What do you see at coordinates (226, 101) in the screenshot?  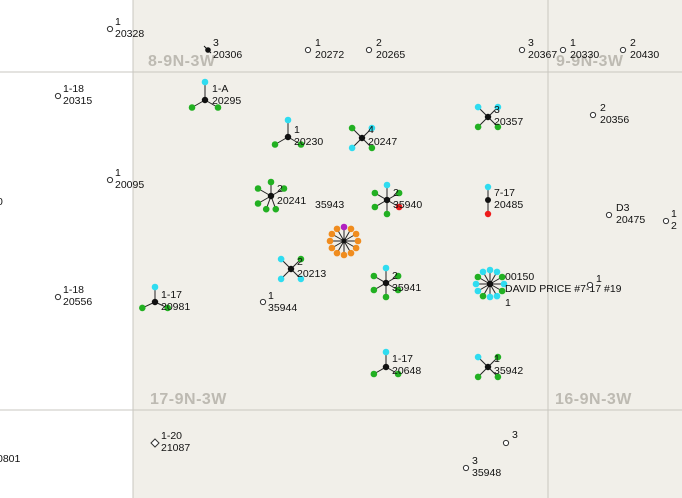 I see `well-label: 20295` at bounding box center [226, 101].